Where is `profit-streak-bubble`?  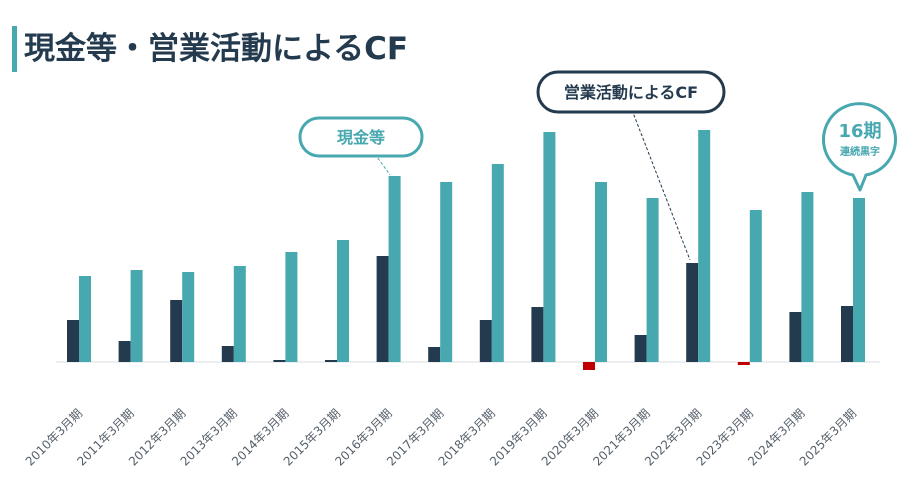 profit-streak-bubble is located at coordinates (859, 147).